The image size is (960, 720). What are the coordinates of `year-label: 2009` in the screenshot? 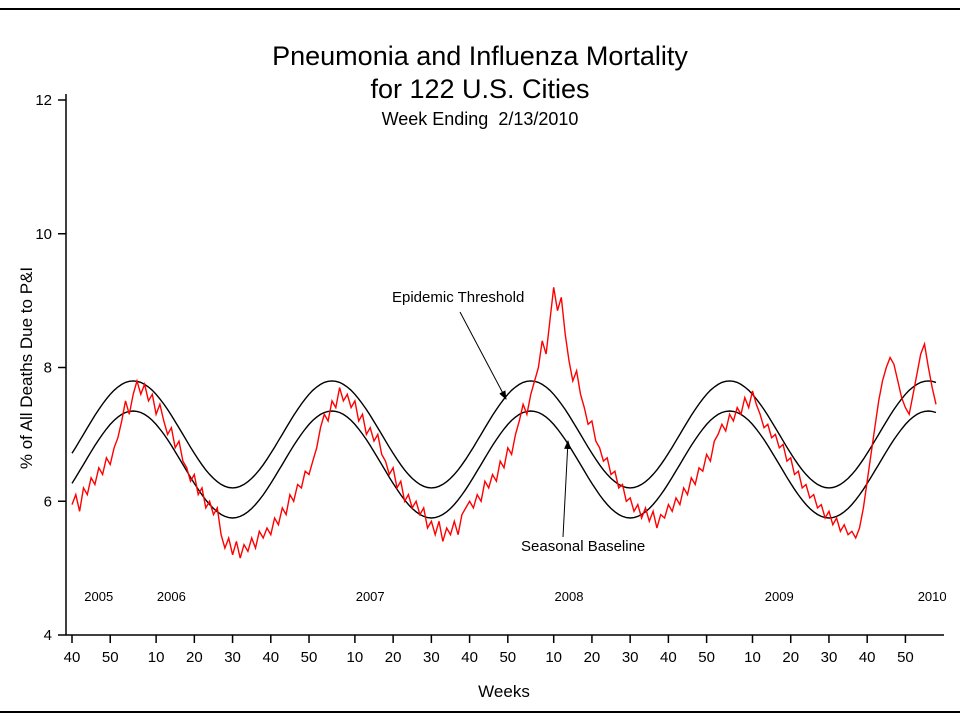 It's located at (779, 596).